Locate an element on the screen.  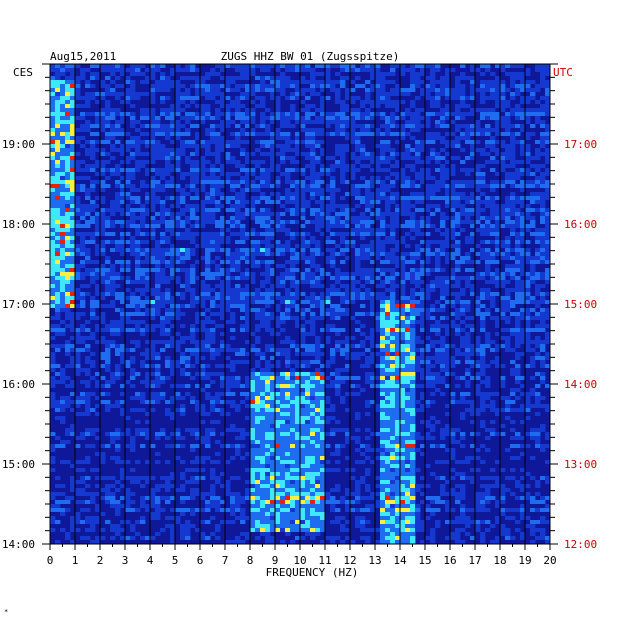
x-tick-label: 8 is located at coordinates (250, 560).